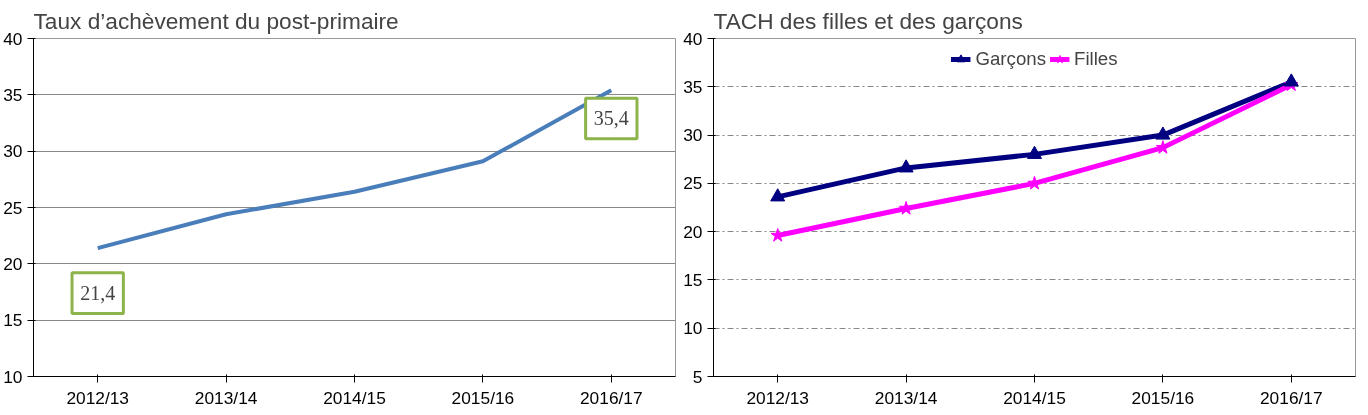  Describe the element at coordinates (868, 20) in the screenshot. I see `chart-title: TACH des filles et des garçons` at that location.